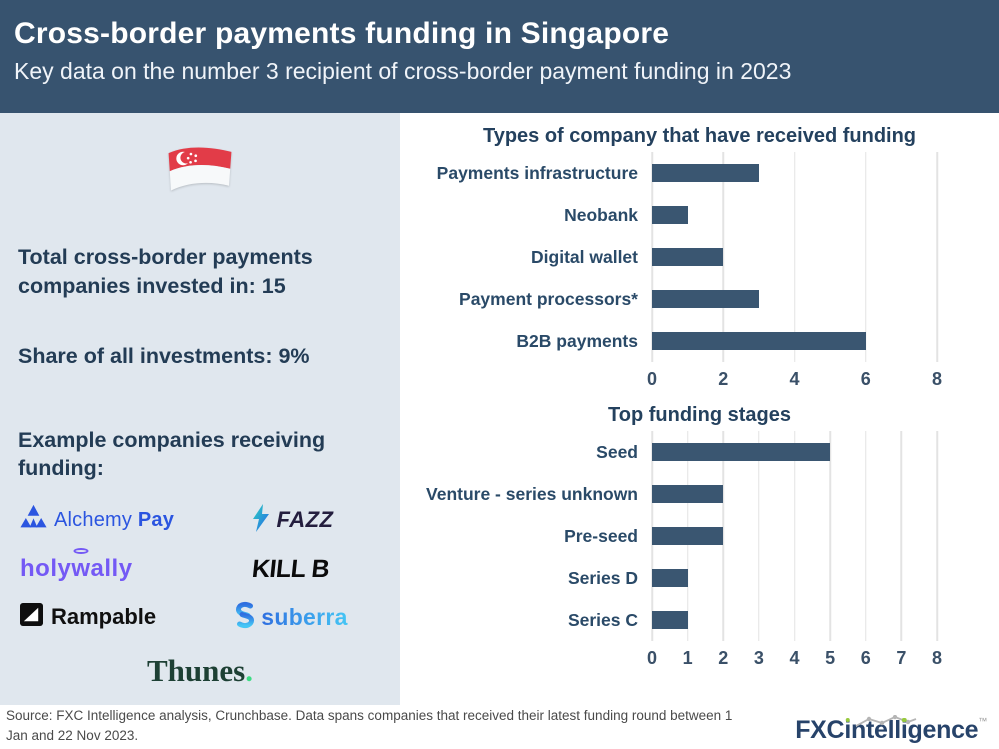 The image size is (999, 749). I want to click on fazz-bolt-icon, so click(261, 520).